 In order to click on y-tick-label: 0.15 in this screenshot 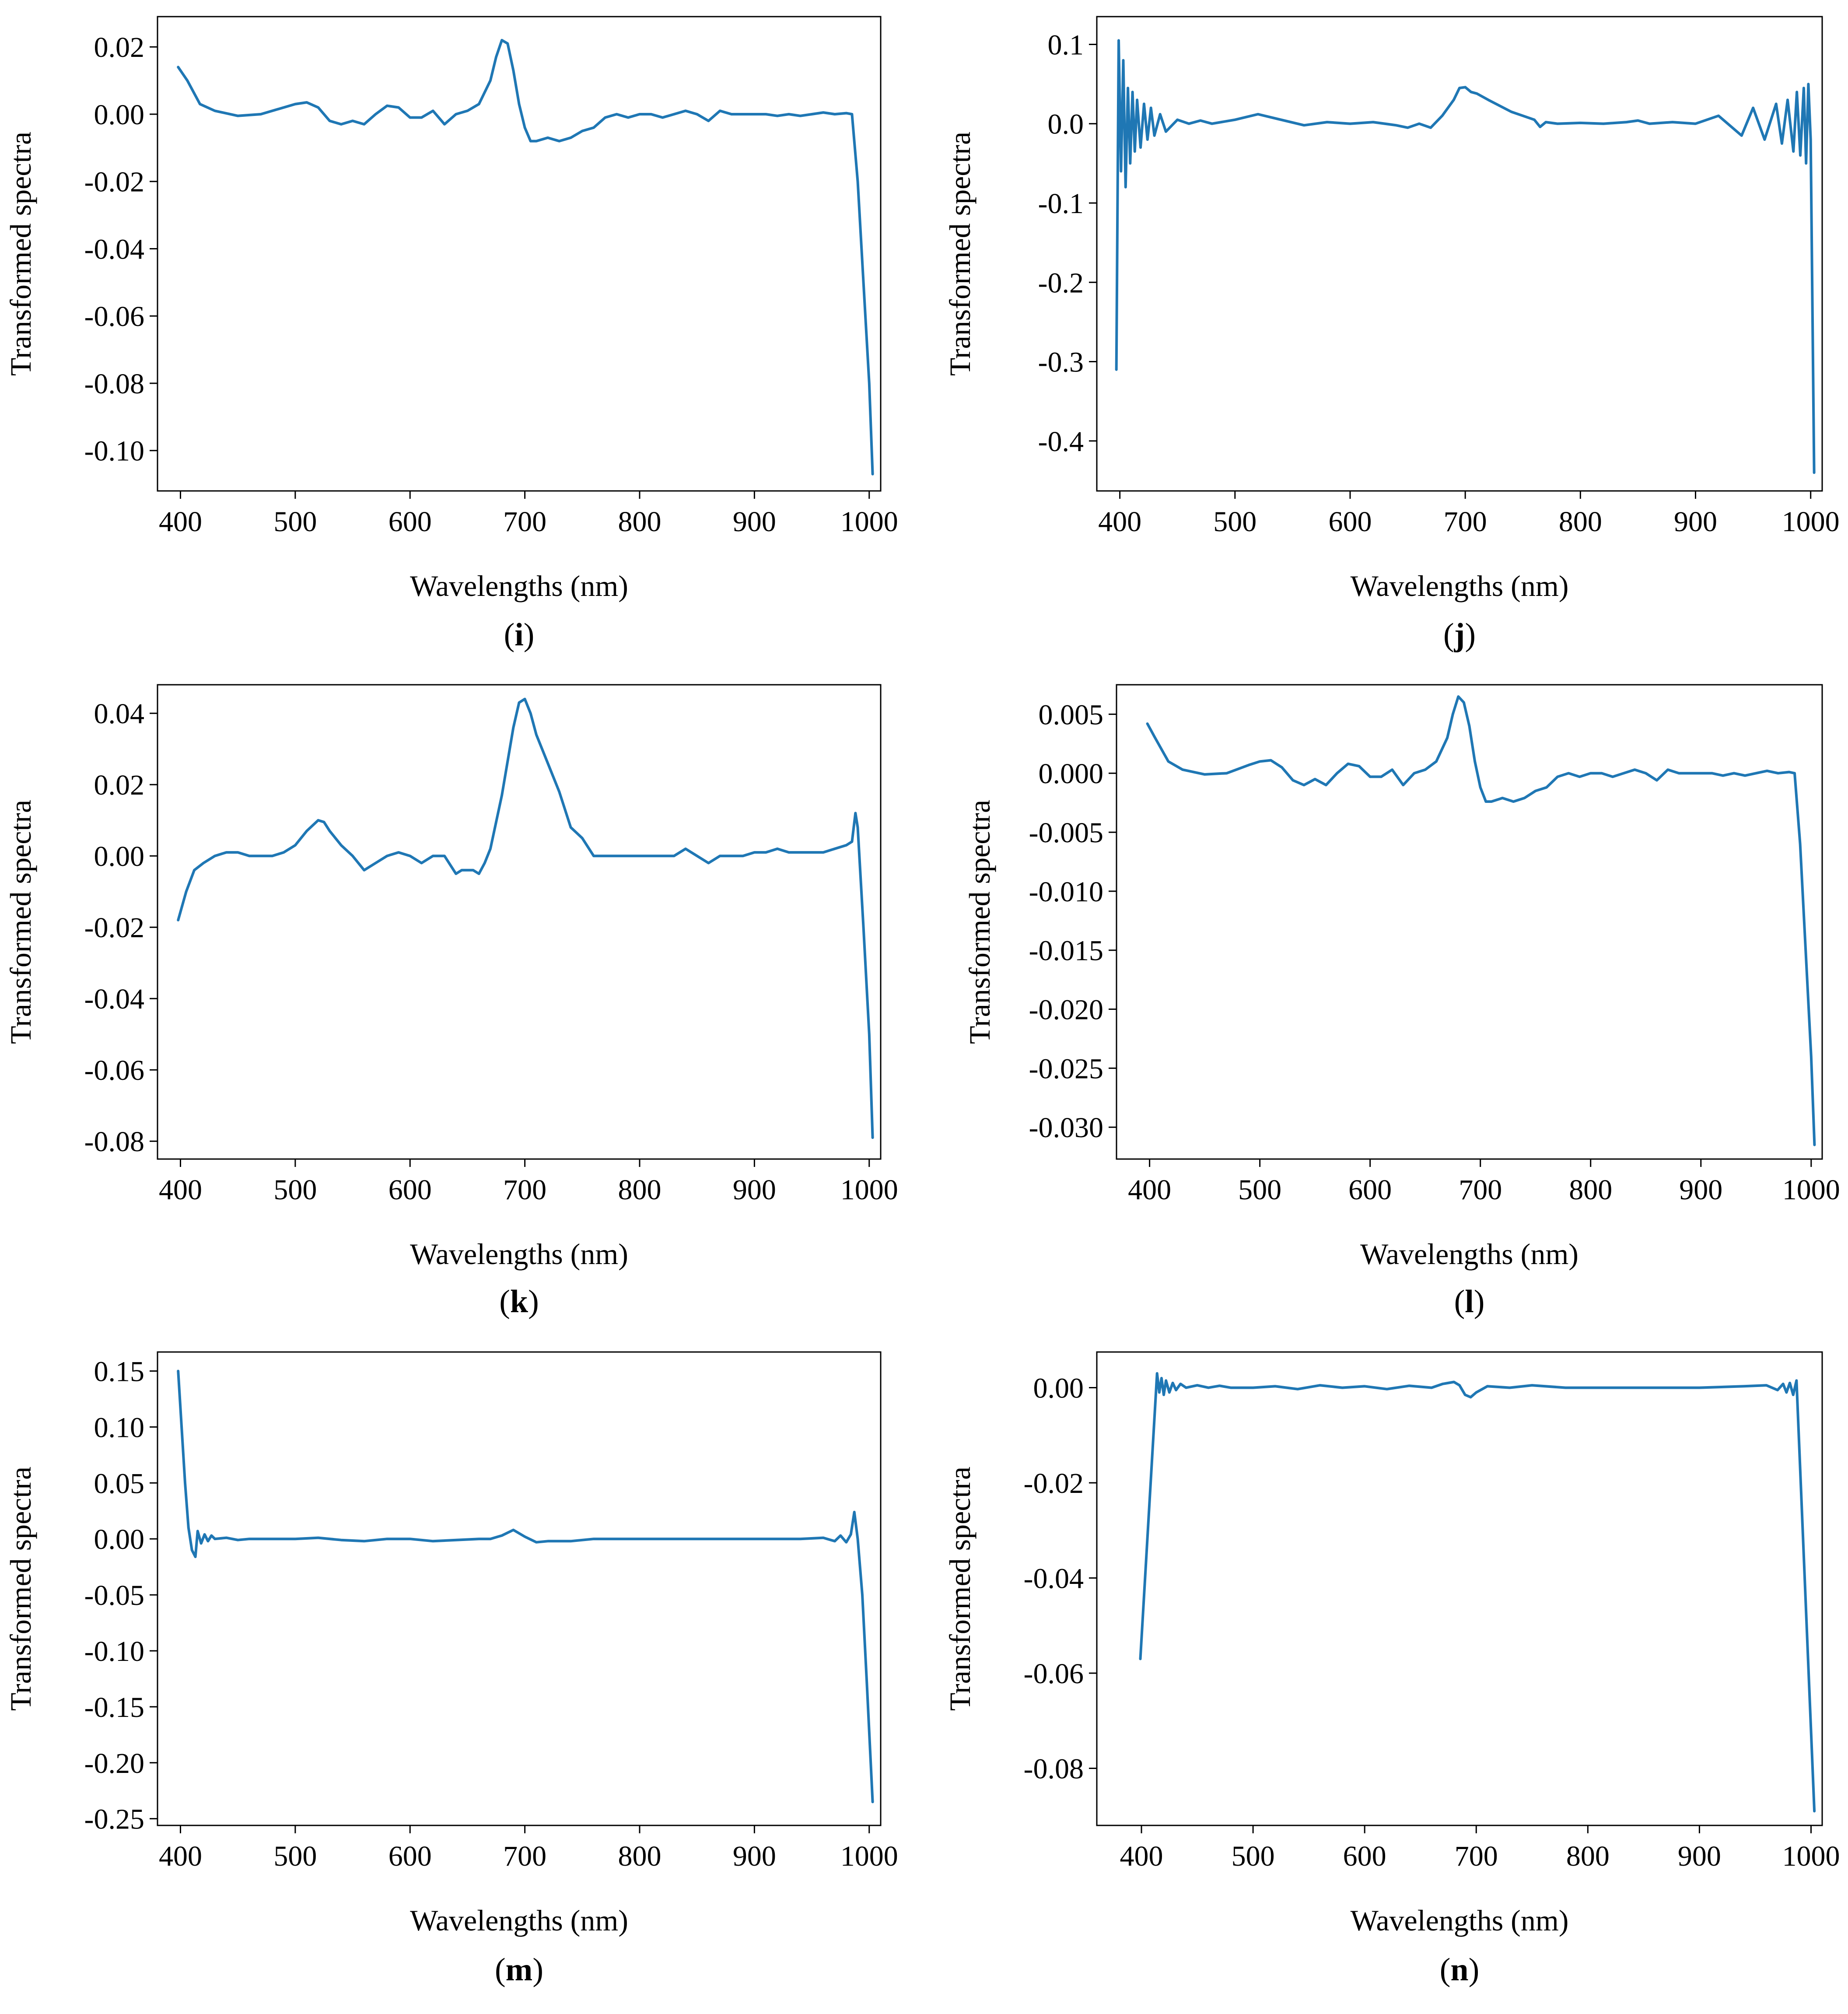, I will do `click(119, 1372)`.